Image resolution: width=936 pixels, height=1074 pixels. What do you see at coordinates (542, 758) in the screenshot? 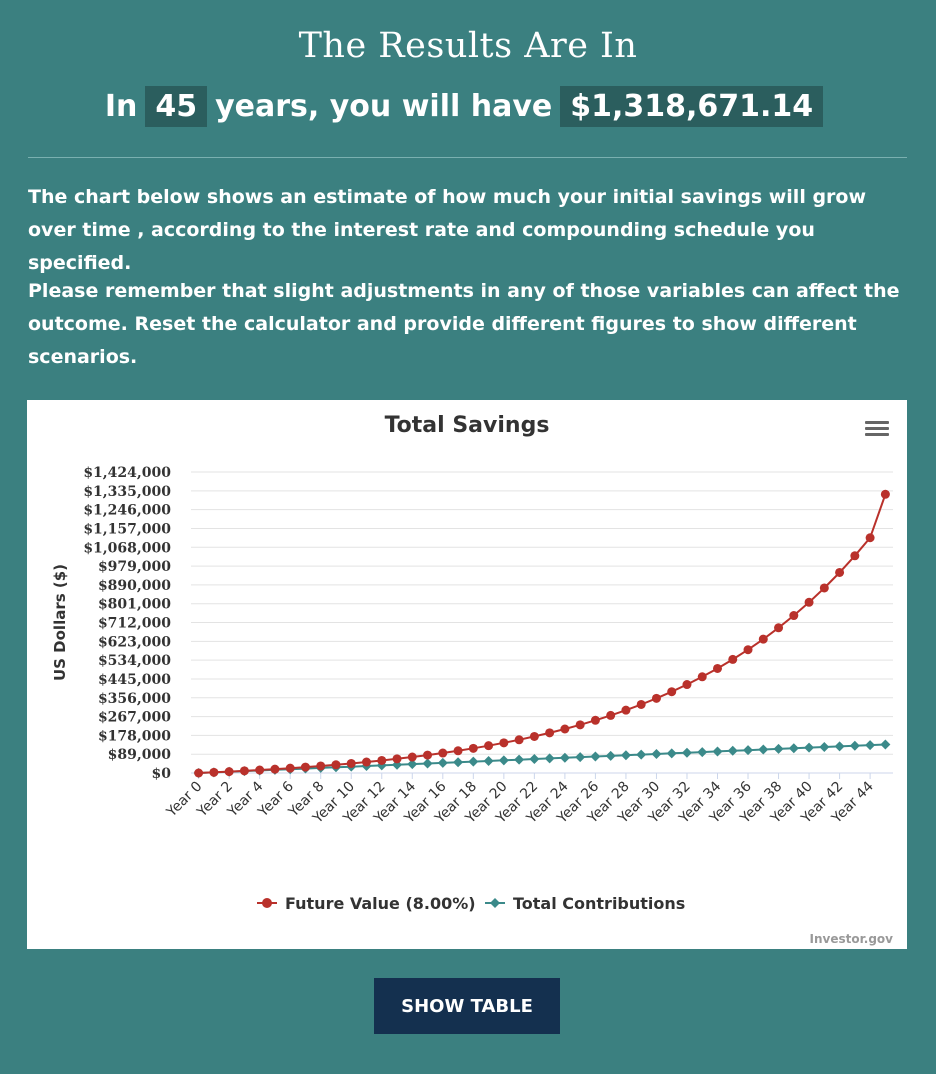
I see `series-line` at bounding box center [542, 758].